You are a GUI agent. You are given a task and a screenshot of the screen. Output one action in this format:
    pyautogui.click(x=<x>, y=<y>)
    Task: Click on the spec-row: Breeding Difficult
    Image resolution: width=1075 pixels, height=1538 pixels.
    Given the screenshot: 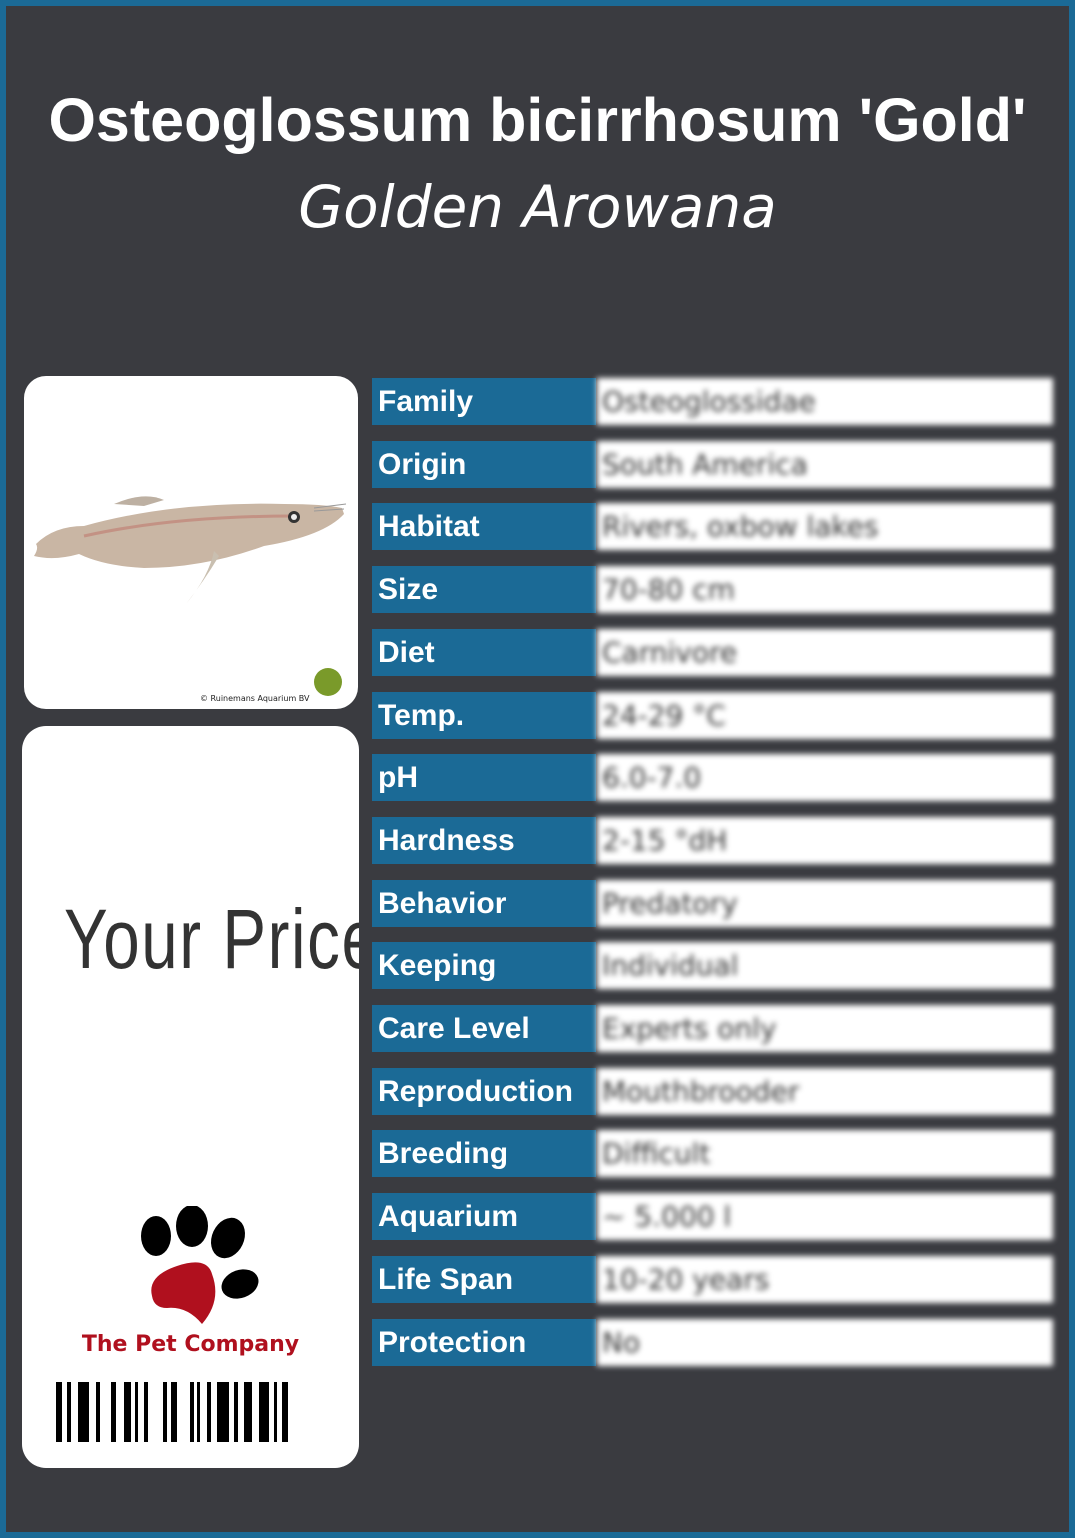 What is the action you would take?
    pyautogui.click(x=712, y=1154)
    